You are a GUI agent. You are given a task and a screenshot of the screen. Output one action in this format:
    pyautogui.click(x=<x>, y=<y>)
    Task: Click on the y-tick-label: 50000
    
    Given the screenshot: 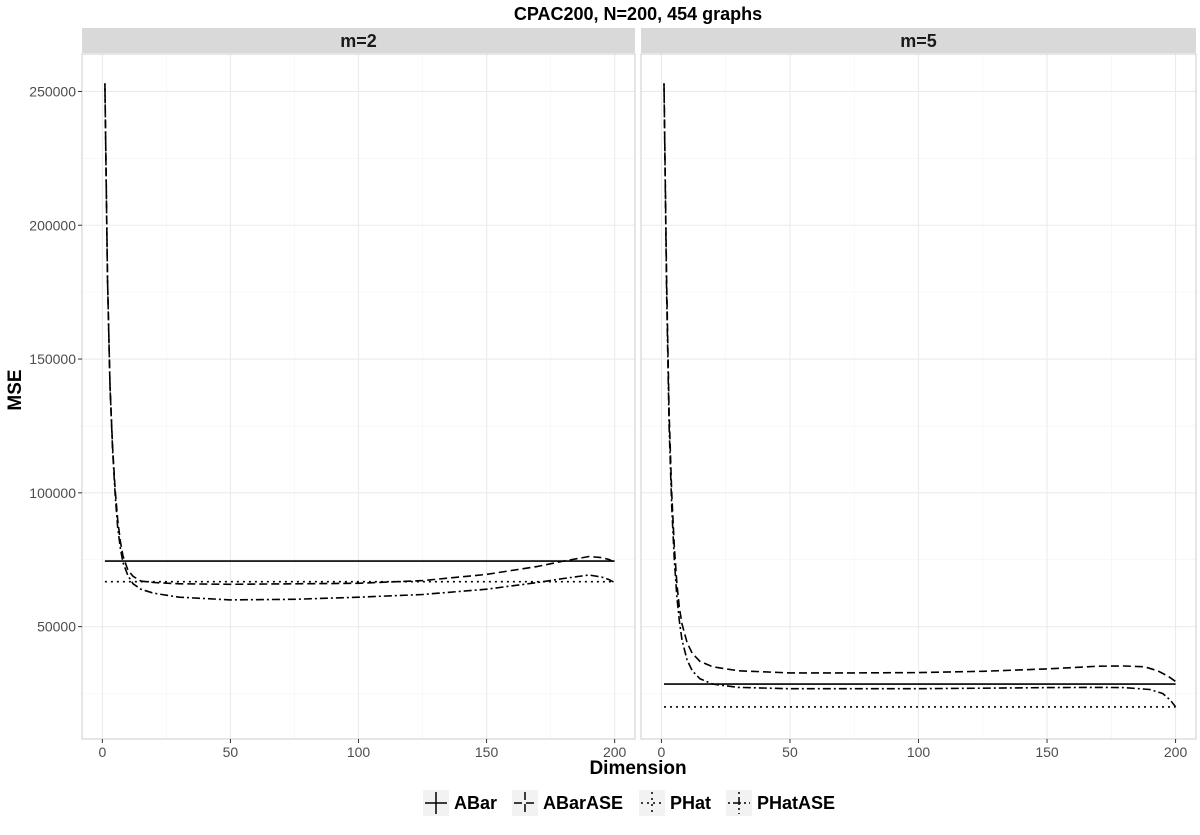 What is the action you would take?
    pyautogui.click(x=56, y=627)
    